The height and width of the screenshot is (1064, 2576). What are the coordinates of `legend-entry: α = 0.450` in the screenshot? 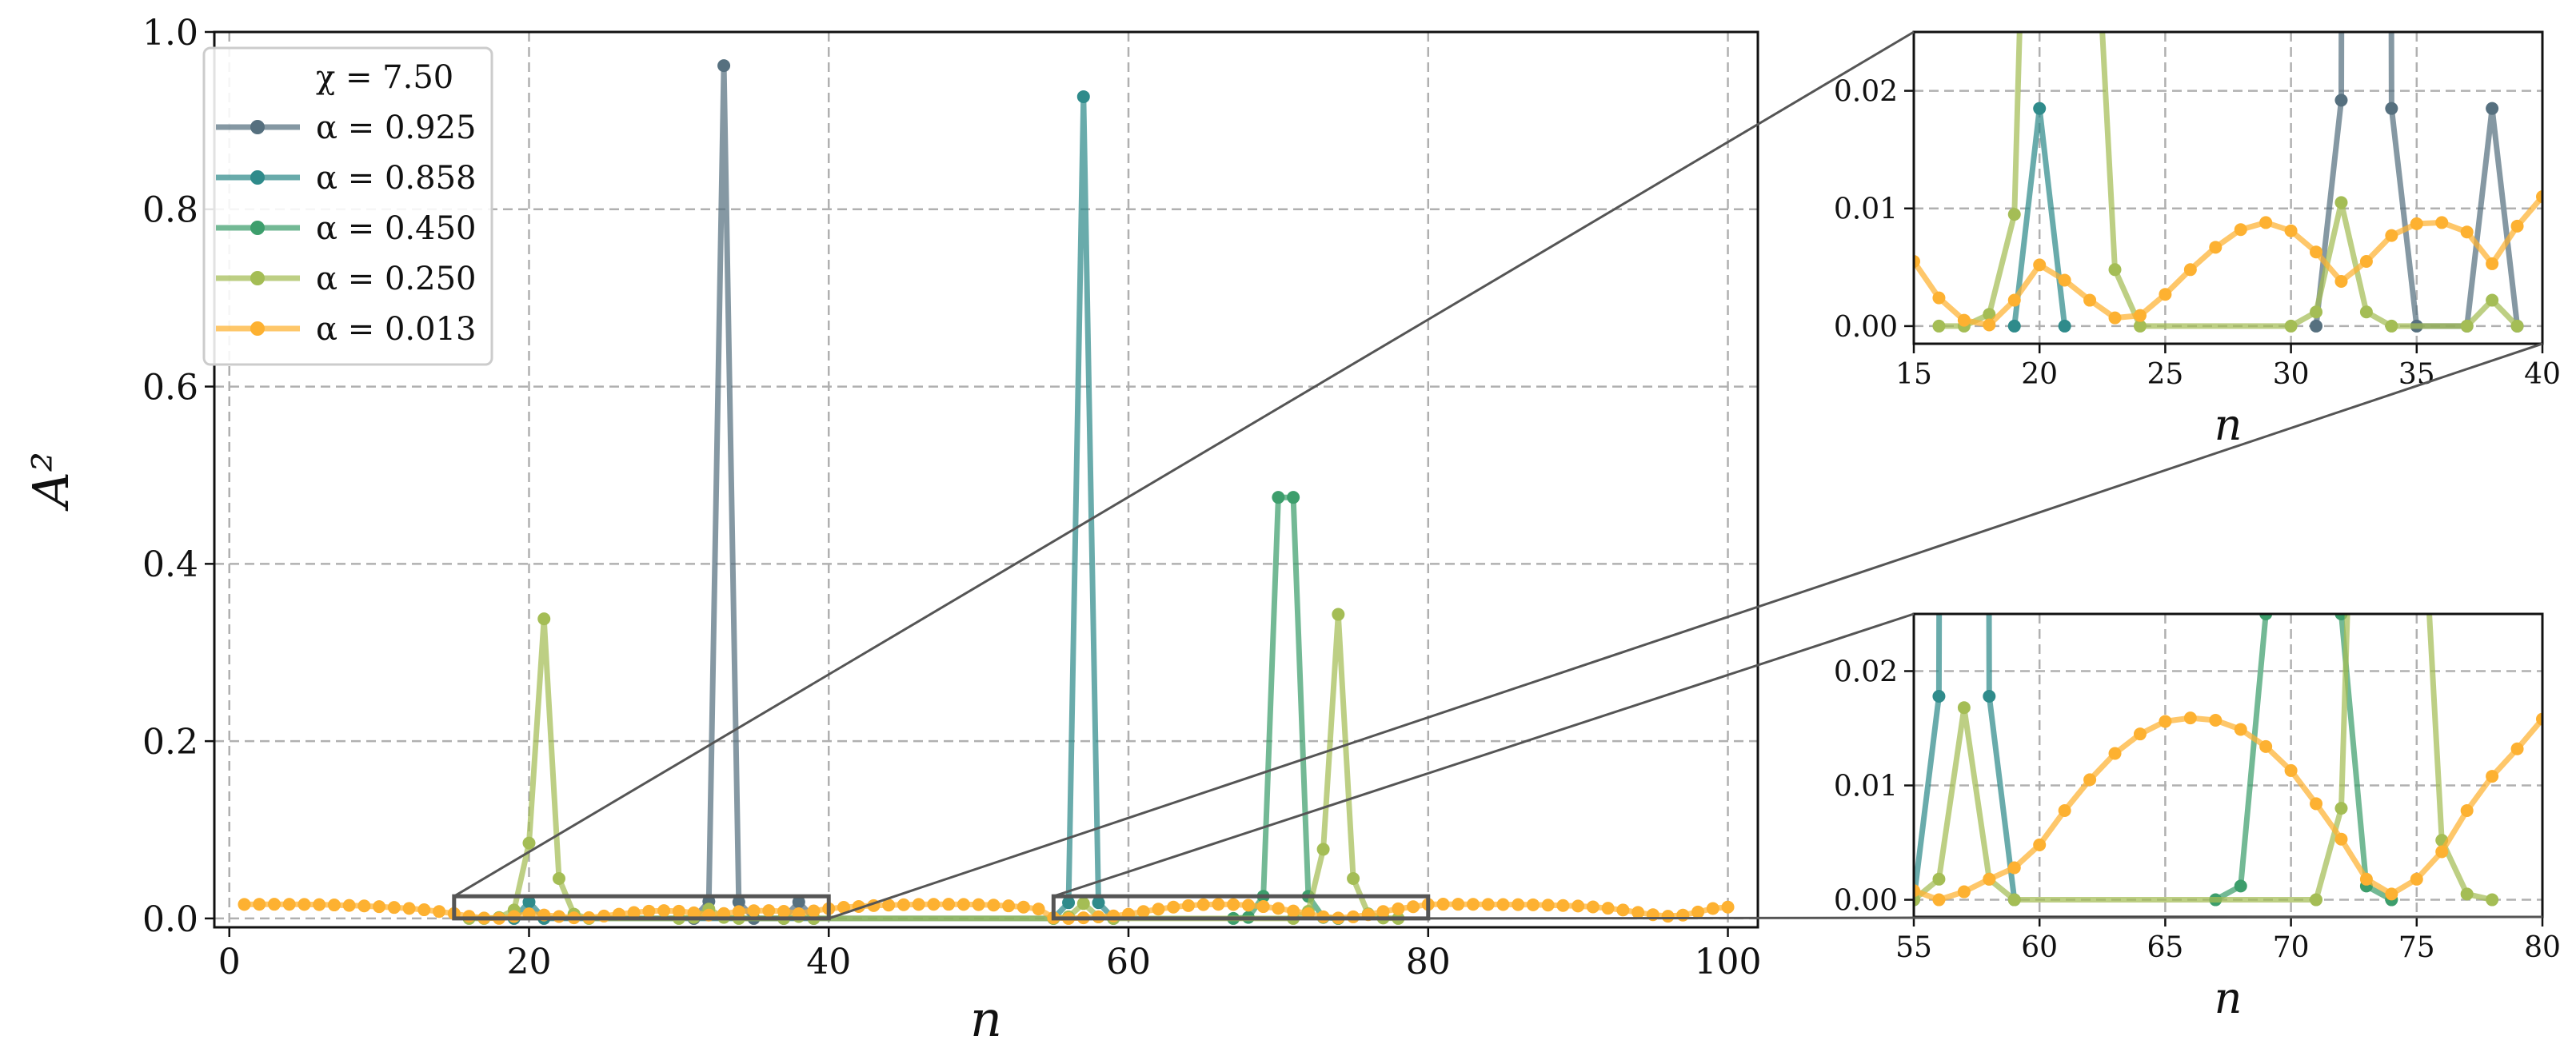 It's located at (346, 228).